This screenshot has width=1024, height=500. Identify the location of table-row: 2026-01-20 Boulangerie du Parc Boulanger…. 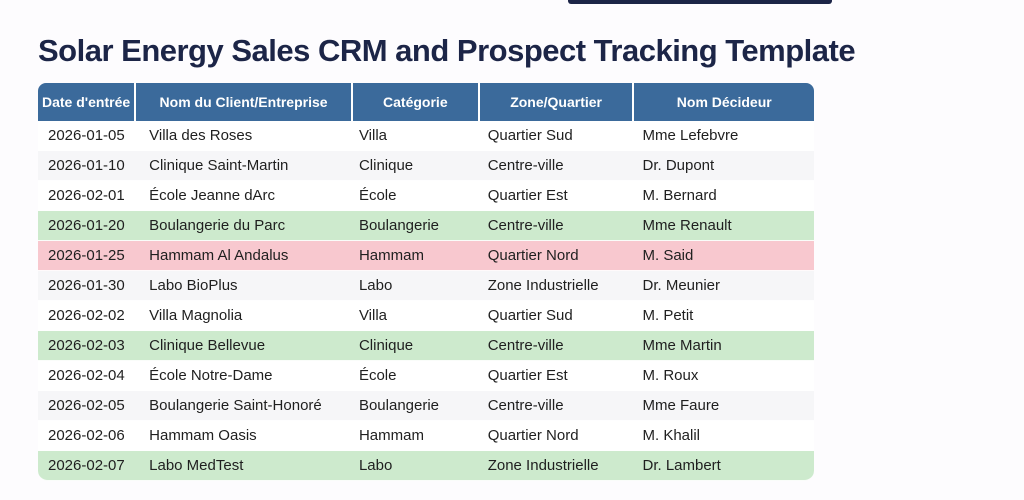
(426, 226).